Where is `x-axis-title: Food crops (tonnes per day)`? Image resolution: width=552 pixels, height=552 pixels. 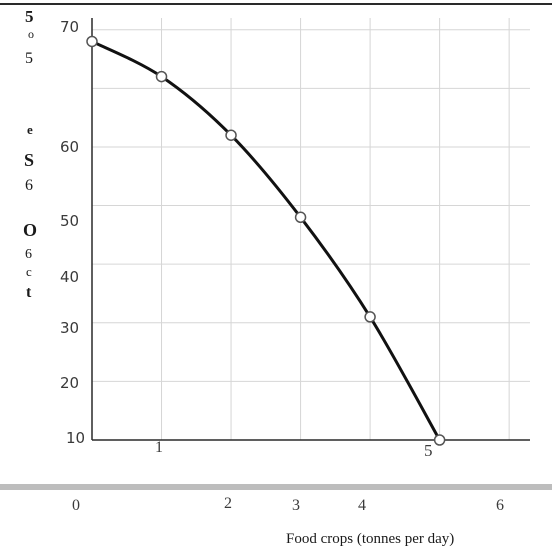
x-axis-title: Food crops (tonnes per day) is located at coordinates (370, 539).